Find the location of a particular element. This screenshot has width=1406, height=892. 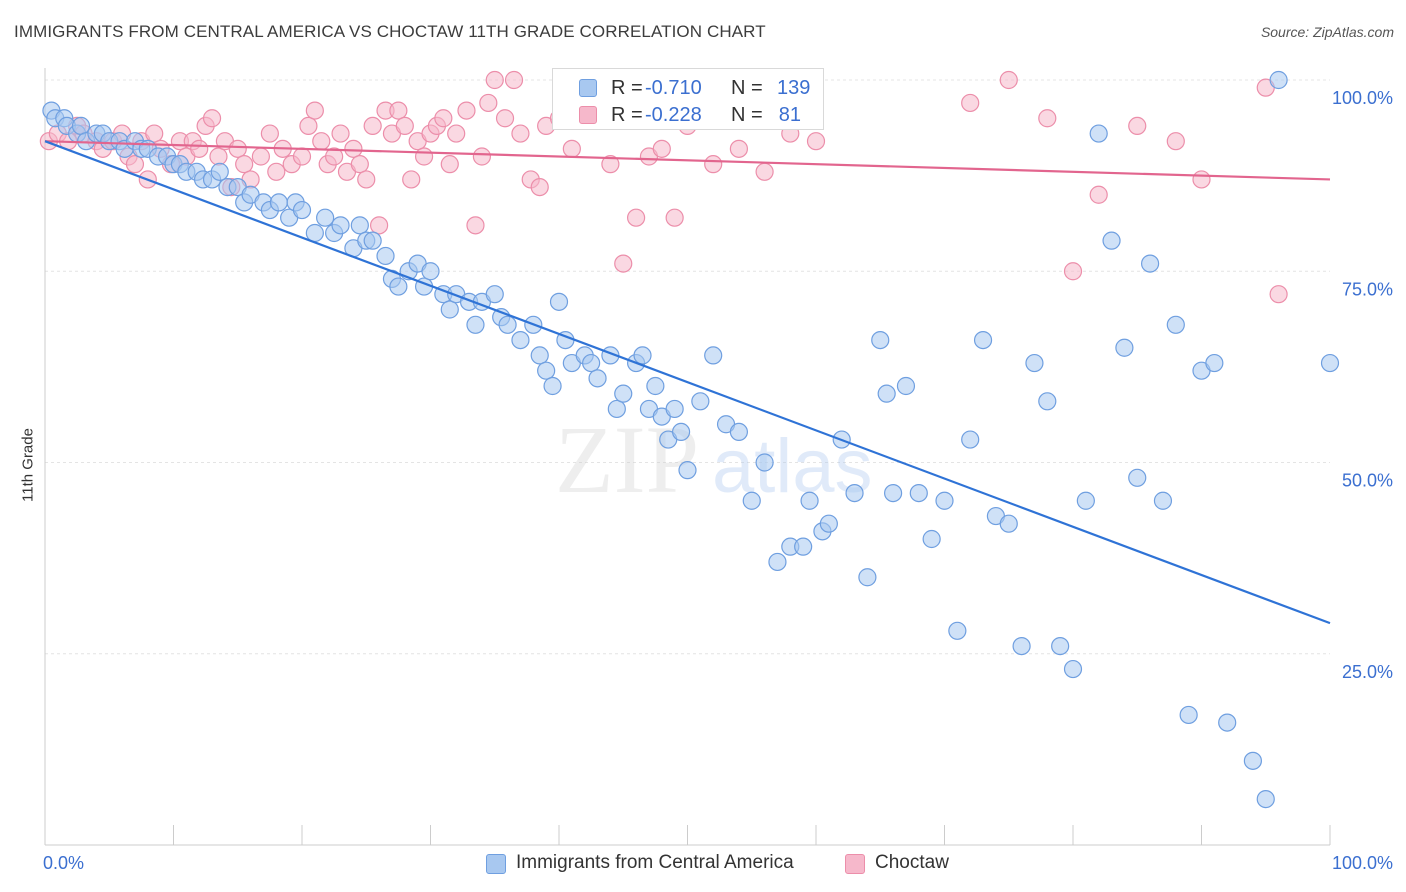

x-tick-label-min: 0.0% is located at coordinates (63, 863).